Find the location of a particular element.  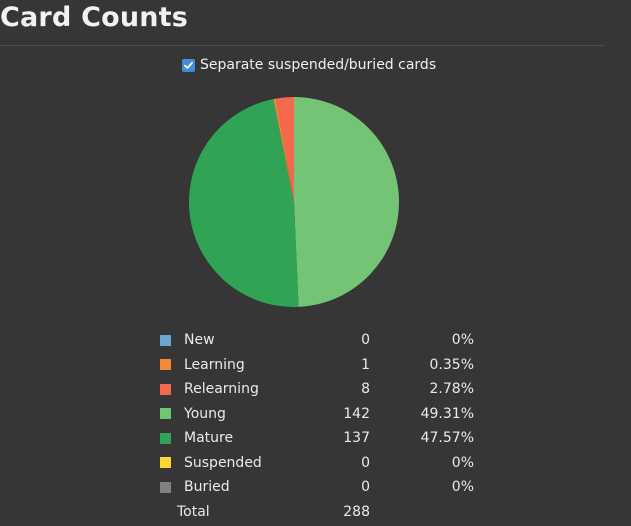

legend-count-mature: 137 is located at coordinates (356, 438).